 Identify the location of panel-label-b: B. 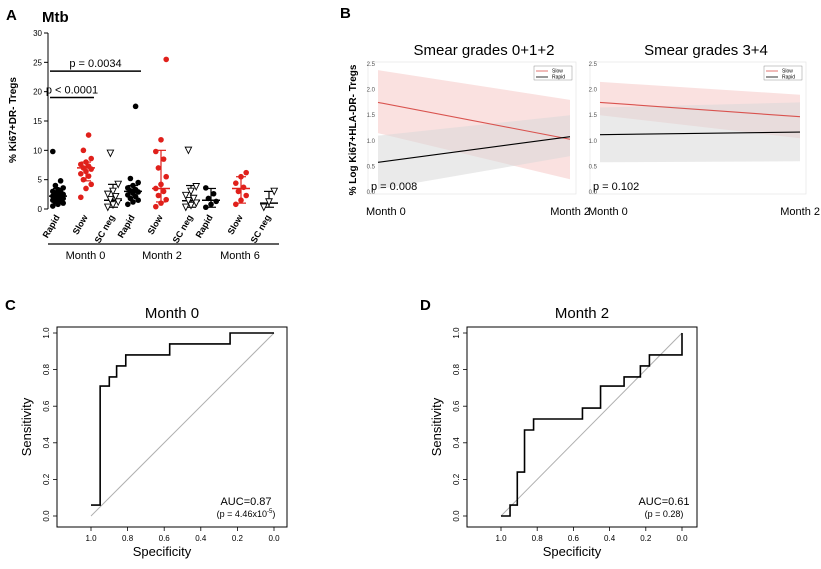
(345, 13).